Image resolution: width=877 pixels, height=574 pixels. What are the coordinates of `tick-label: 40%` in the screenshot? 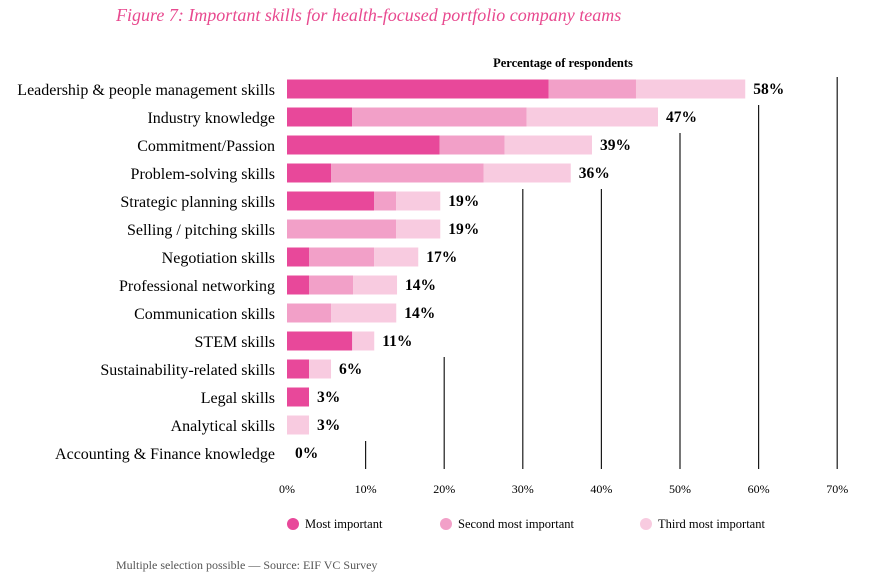 It's located at (601, 489).